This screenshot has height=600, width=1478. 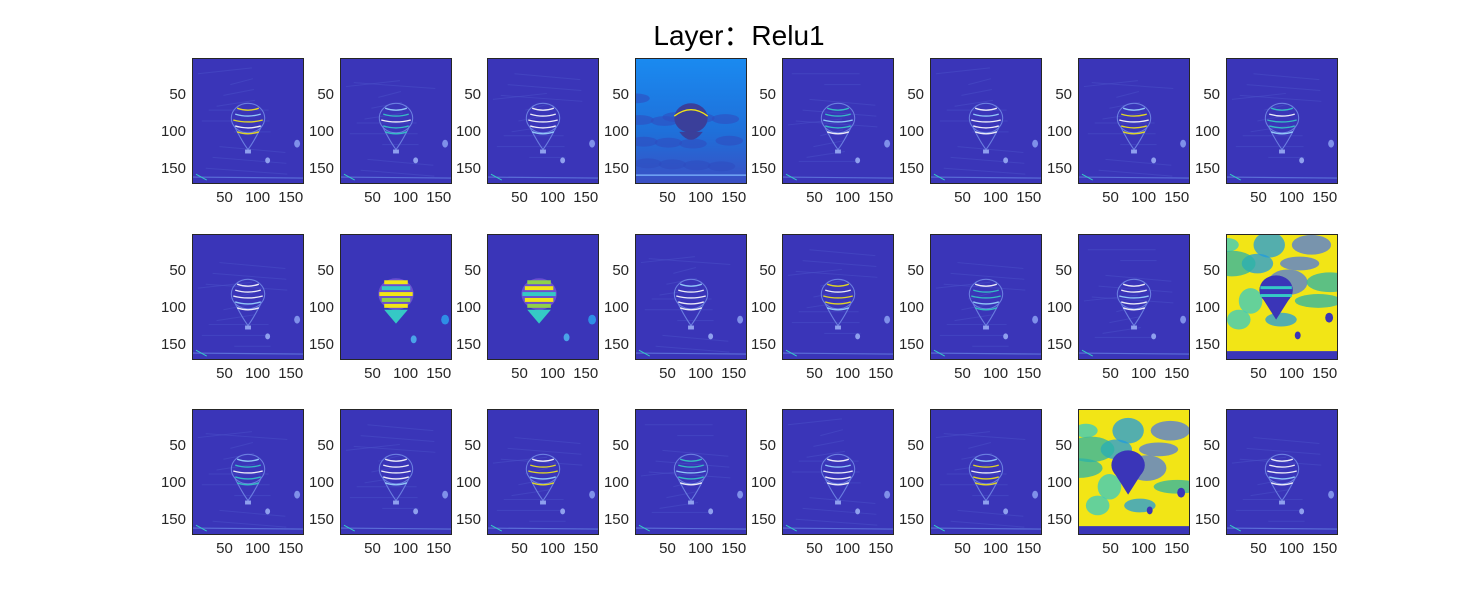 I want to click on figure-title: Layer：Relu1, so click(x=739, y=35).